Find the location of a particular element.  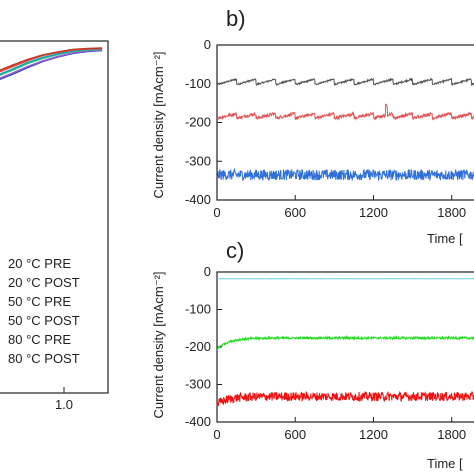

panel-c-y-tick-label-0: 0 is located at coordinates (207, 271).